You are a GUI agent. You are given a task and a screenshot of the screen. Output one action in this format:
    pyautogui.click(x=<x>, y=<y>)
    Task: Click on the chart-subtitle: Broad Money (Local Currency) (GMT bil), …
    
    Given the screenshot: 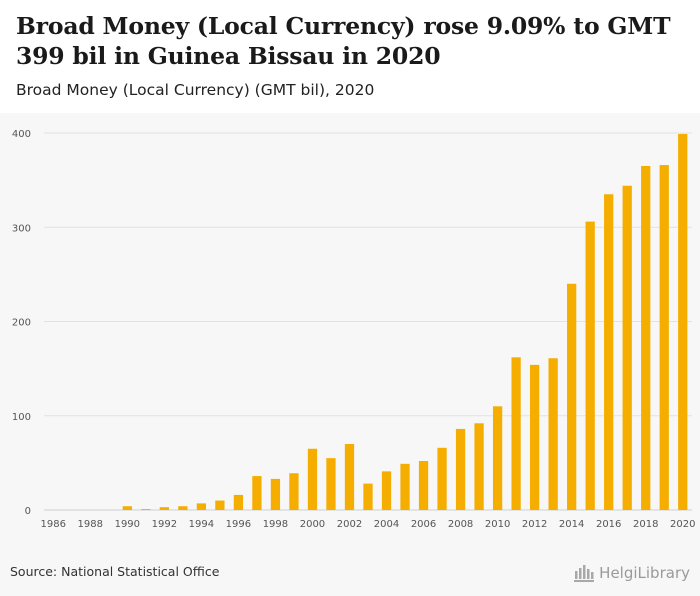 What is the action you would take?
    pyautogui.click(x=195, y=90)
    